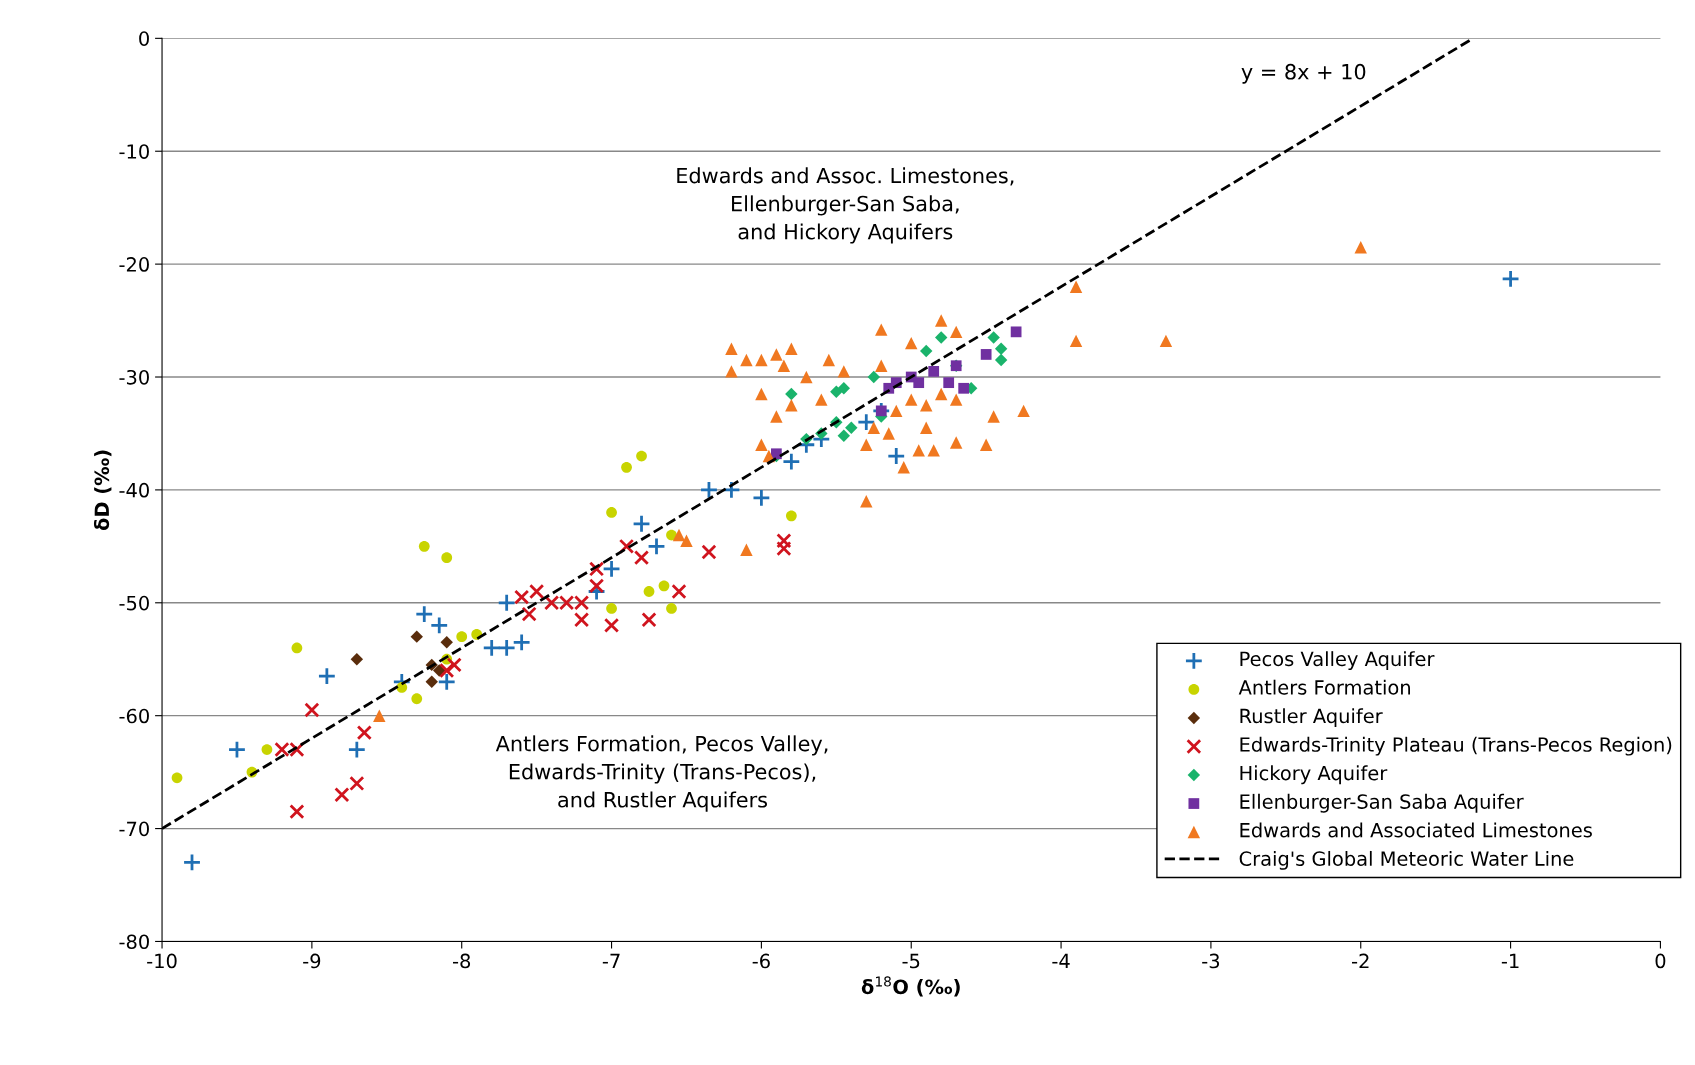  Describe the element at coordinates (162, 961) in the screenshot. I see `x-tick-label: -10` at that location.